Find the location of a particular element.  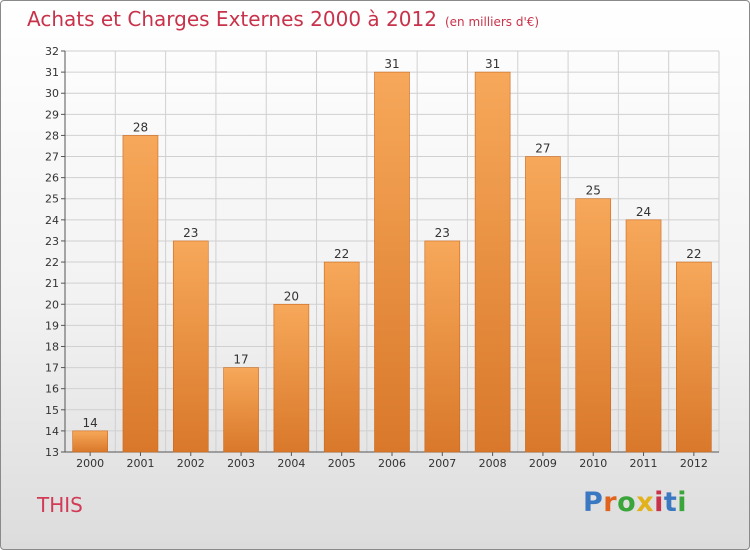

y-tick-label: 18 is located at coordinates (52, 346).